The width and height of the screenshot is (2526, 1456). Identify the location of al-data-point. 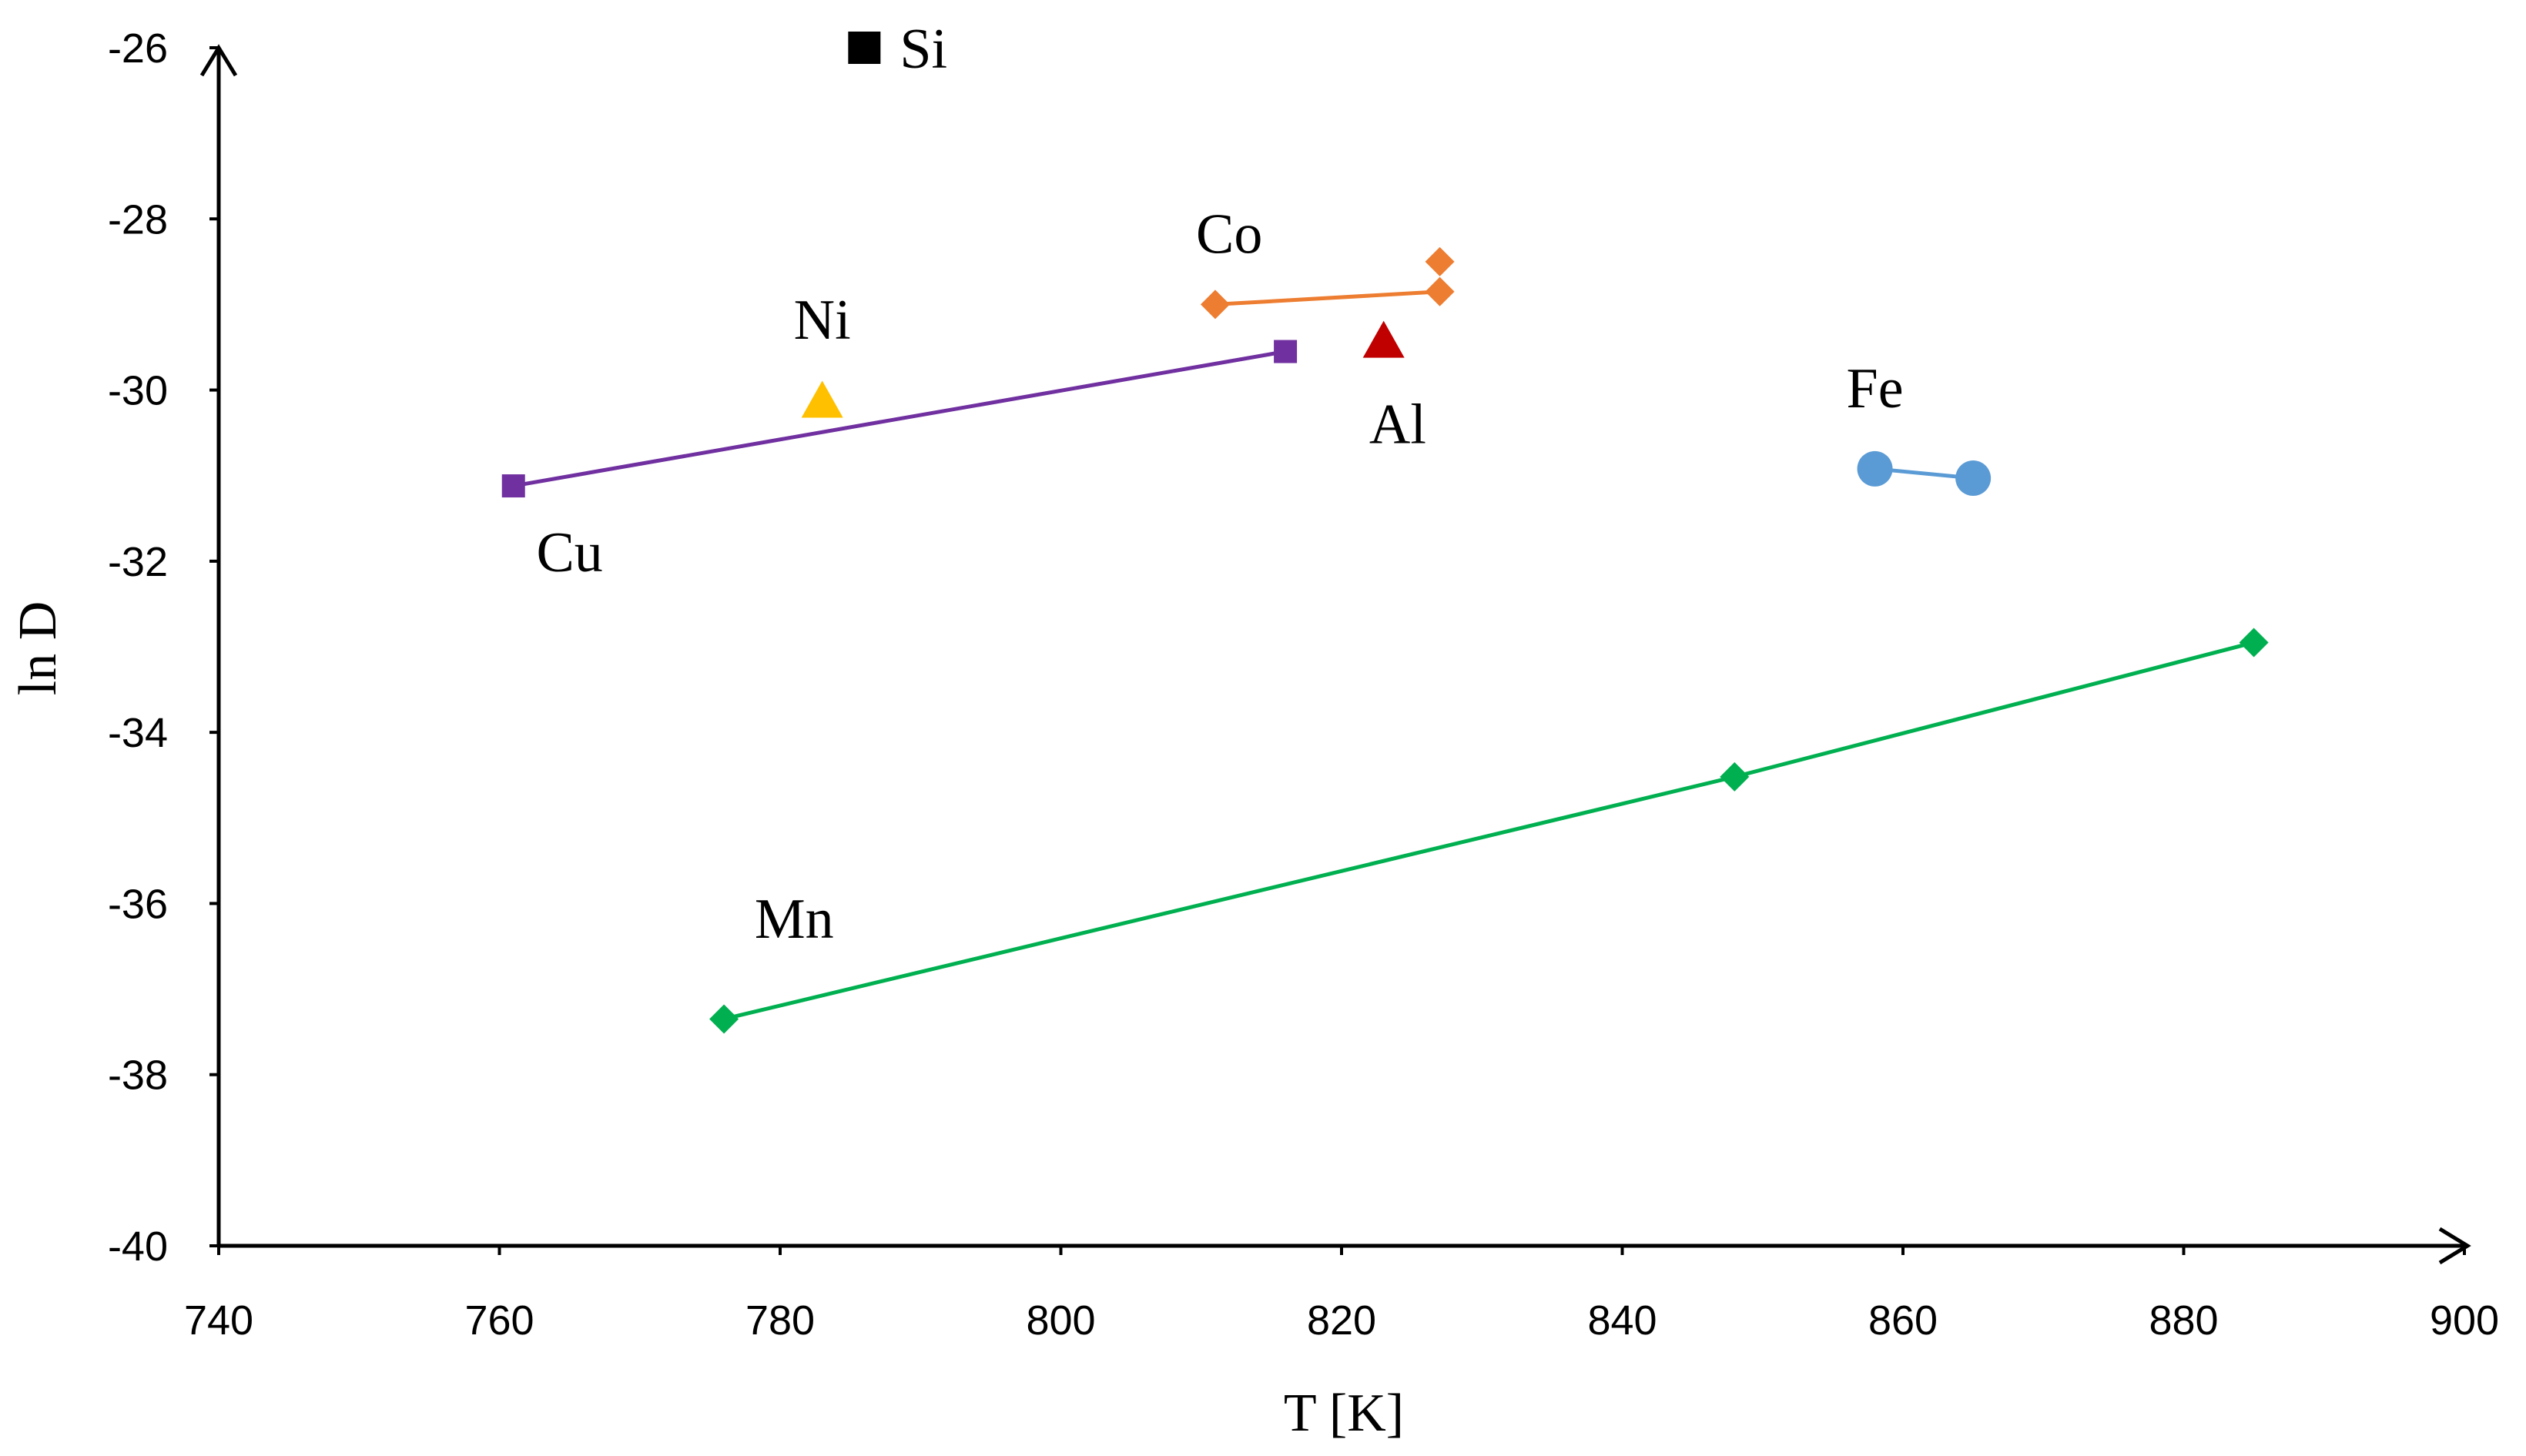
(1383, 339).